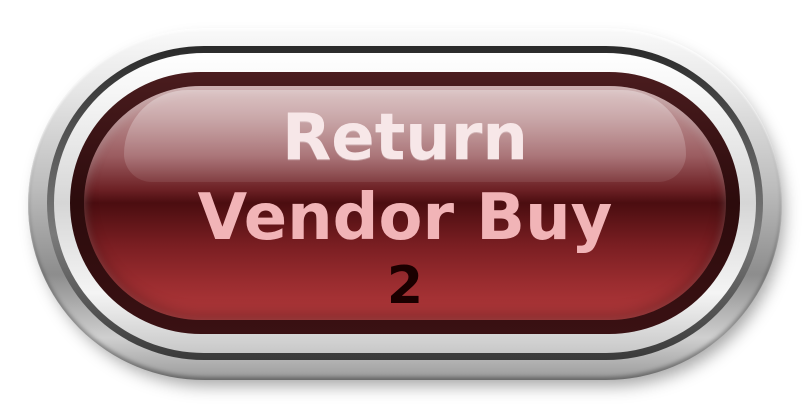  What do you see at coordinates (405, 218) in the screenshot?
I see `button-label-line2: Vendor Buy` at bounding box center [405, 218].